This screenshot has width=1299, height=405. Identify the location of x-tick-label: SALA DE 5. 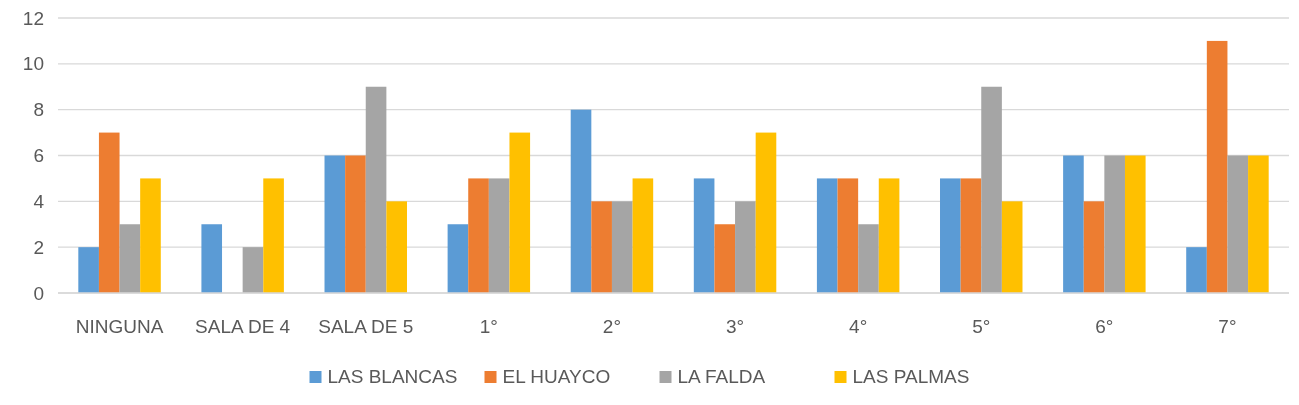
(366, 326).